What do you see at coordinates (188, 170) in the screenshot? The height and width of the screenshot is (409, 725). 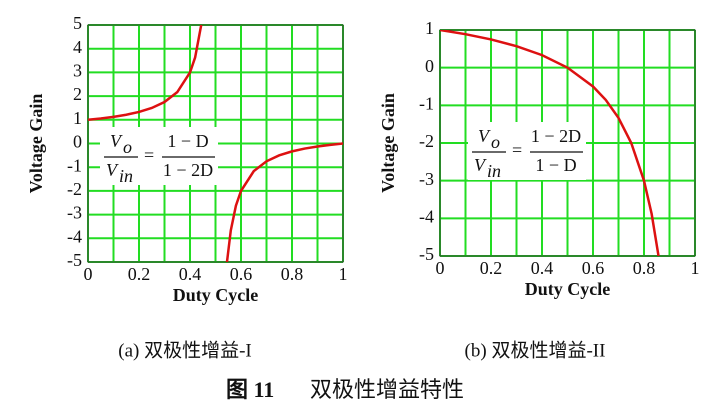 I see `formula-rhs-den: 1 − 2D` at bounding box center [188, 170].